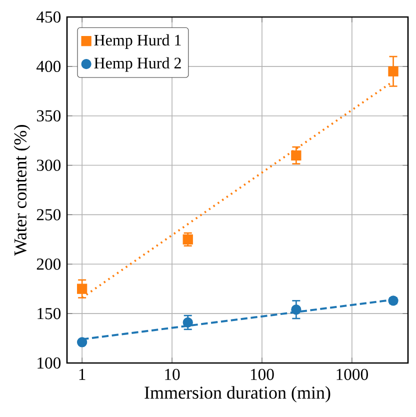 The image size is (416, 417). Describe the element at coordinates (22, 190) in the screenshot. I see `y-axis-title: Water content (%)` at that location.